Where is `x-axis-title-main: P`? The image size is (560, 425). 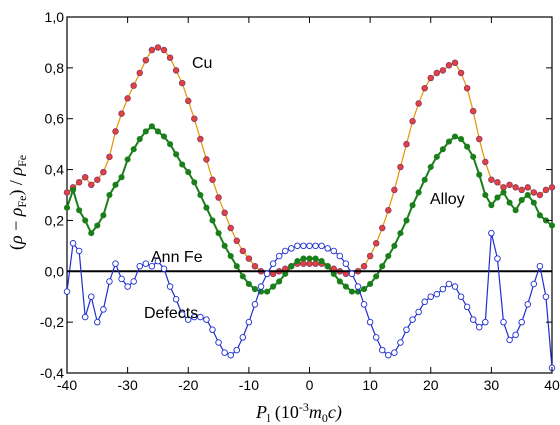
x-axis-title-main: P is located at coordinates (261, 412).